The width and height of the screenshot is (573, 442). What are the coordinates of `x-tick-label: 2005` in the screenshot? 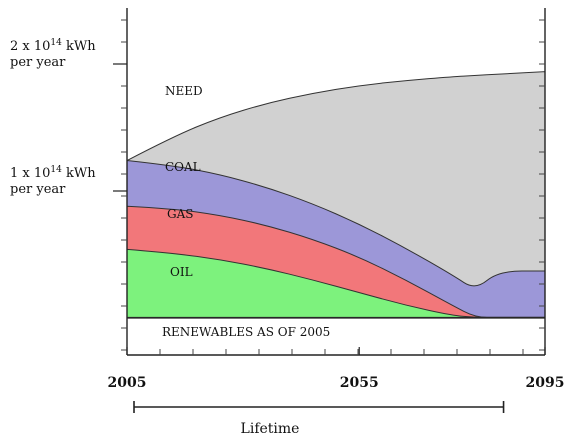 It's located at (127, 383).